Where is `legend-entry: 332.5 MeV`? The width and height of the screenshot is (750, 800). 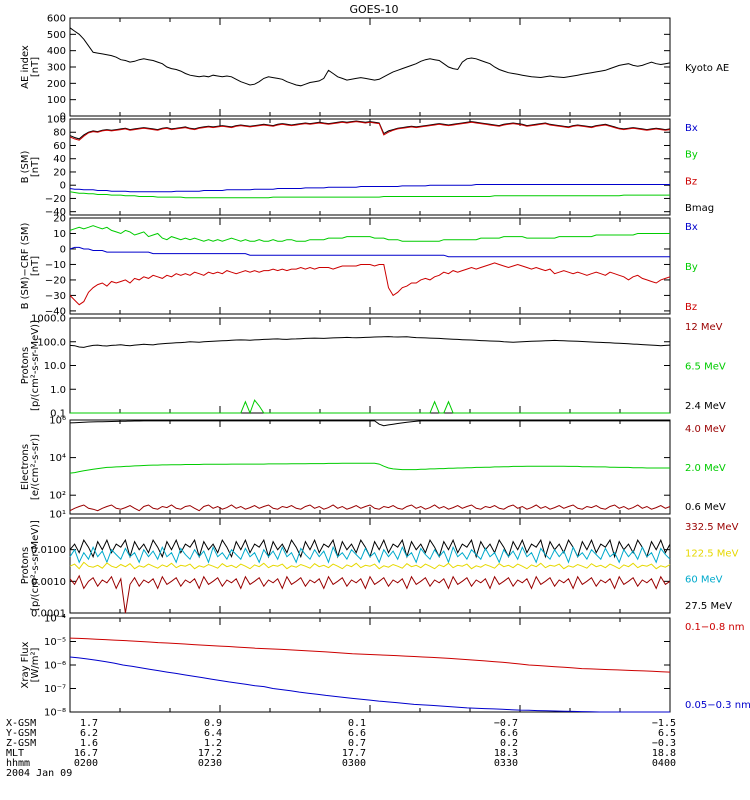 legend-entry: 332.5 MeV is located at coordinates (712, 527).